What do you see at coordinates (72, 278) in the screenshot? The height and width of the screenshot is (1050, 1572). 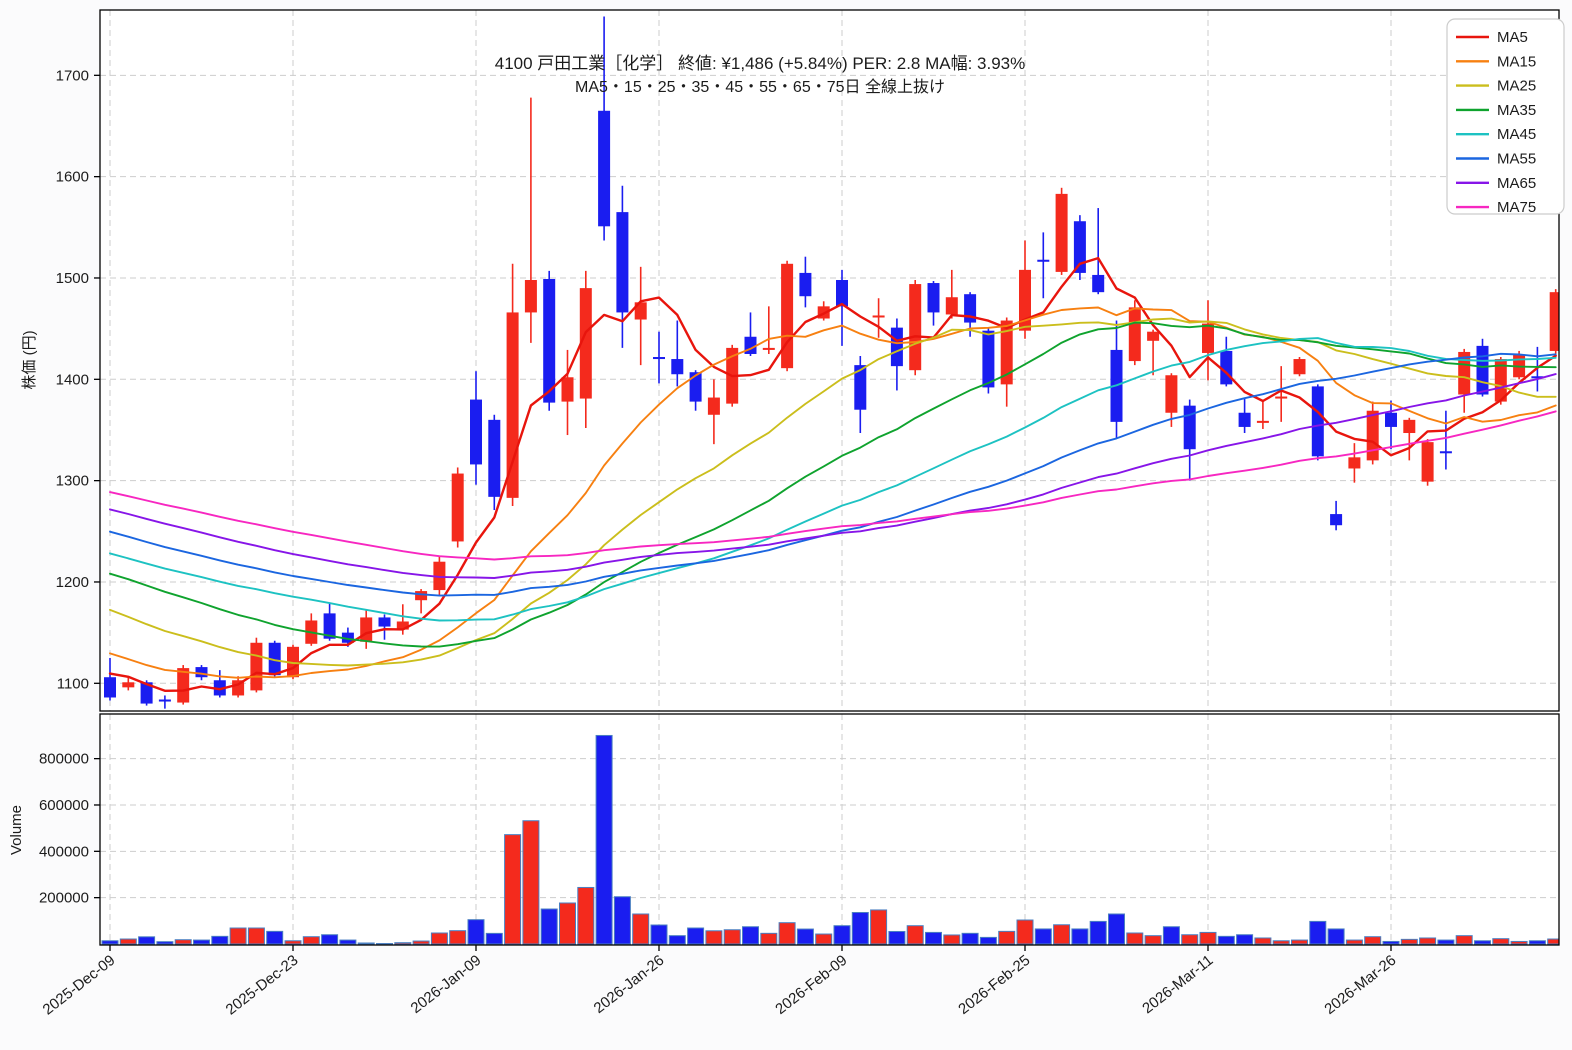 I see `price-tick-label: 1500` at bounding box center [72, 278].